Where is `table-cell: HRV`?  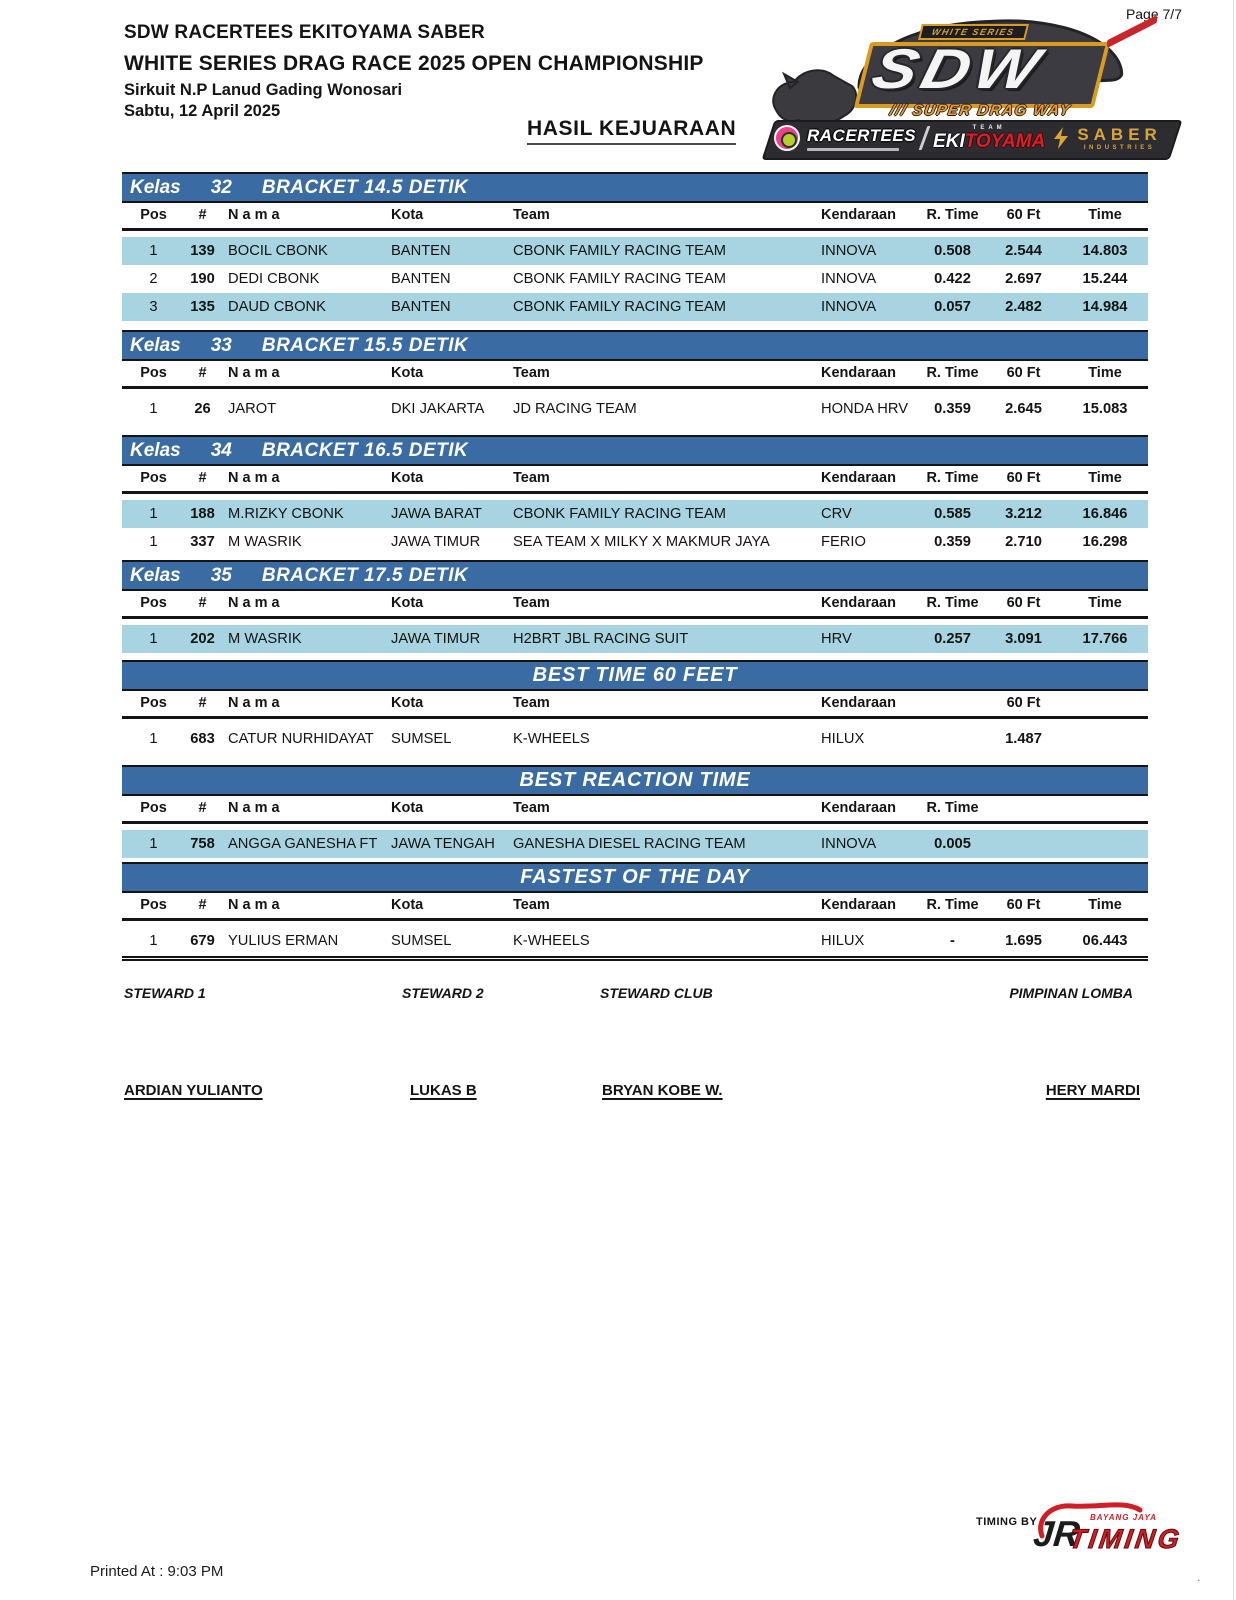 table-cell: HRV is located at coordinates (836, 639).